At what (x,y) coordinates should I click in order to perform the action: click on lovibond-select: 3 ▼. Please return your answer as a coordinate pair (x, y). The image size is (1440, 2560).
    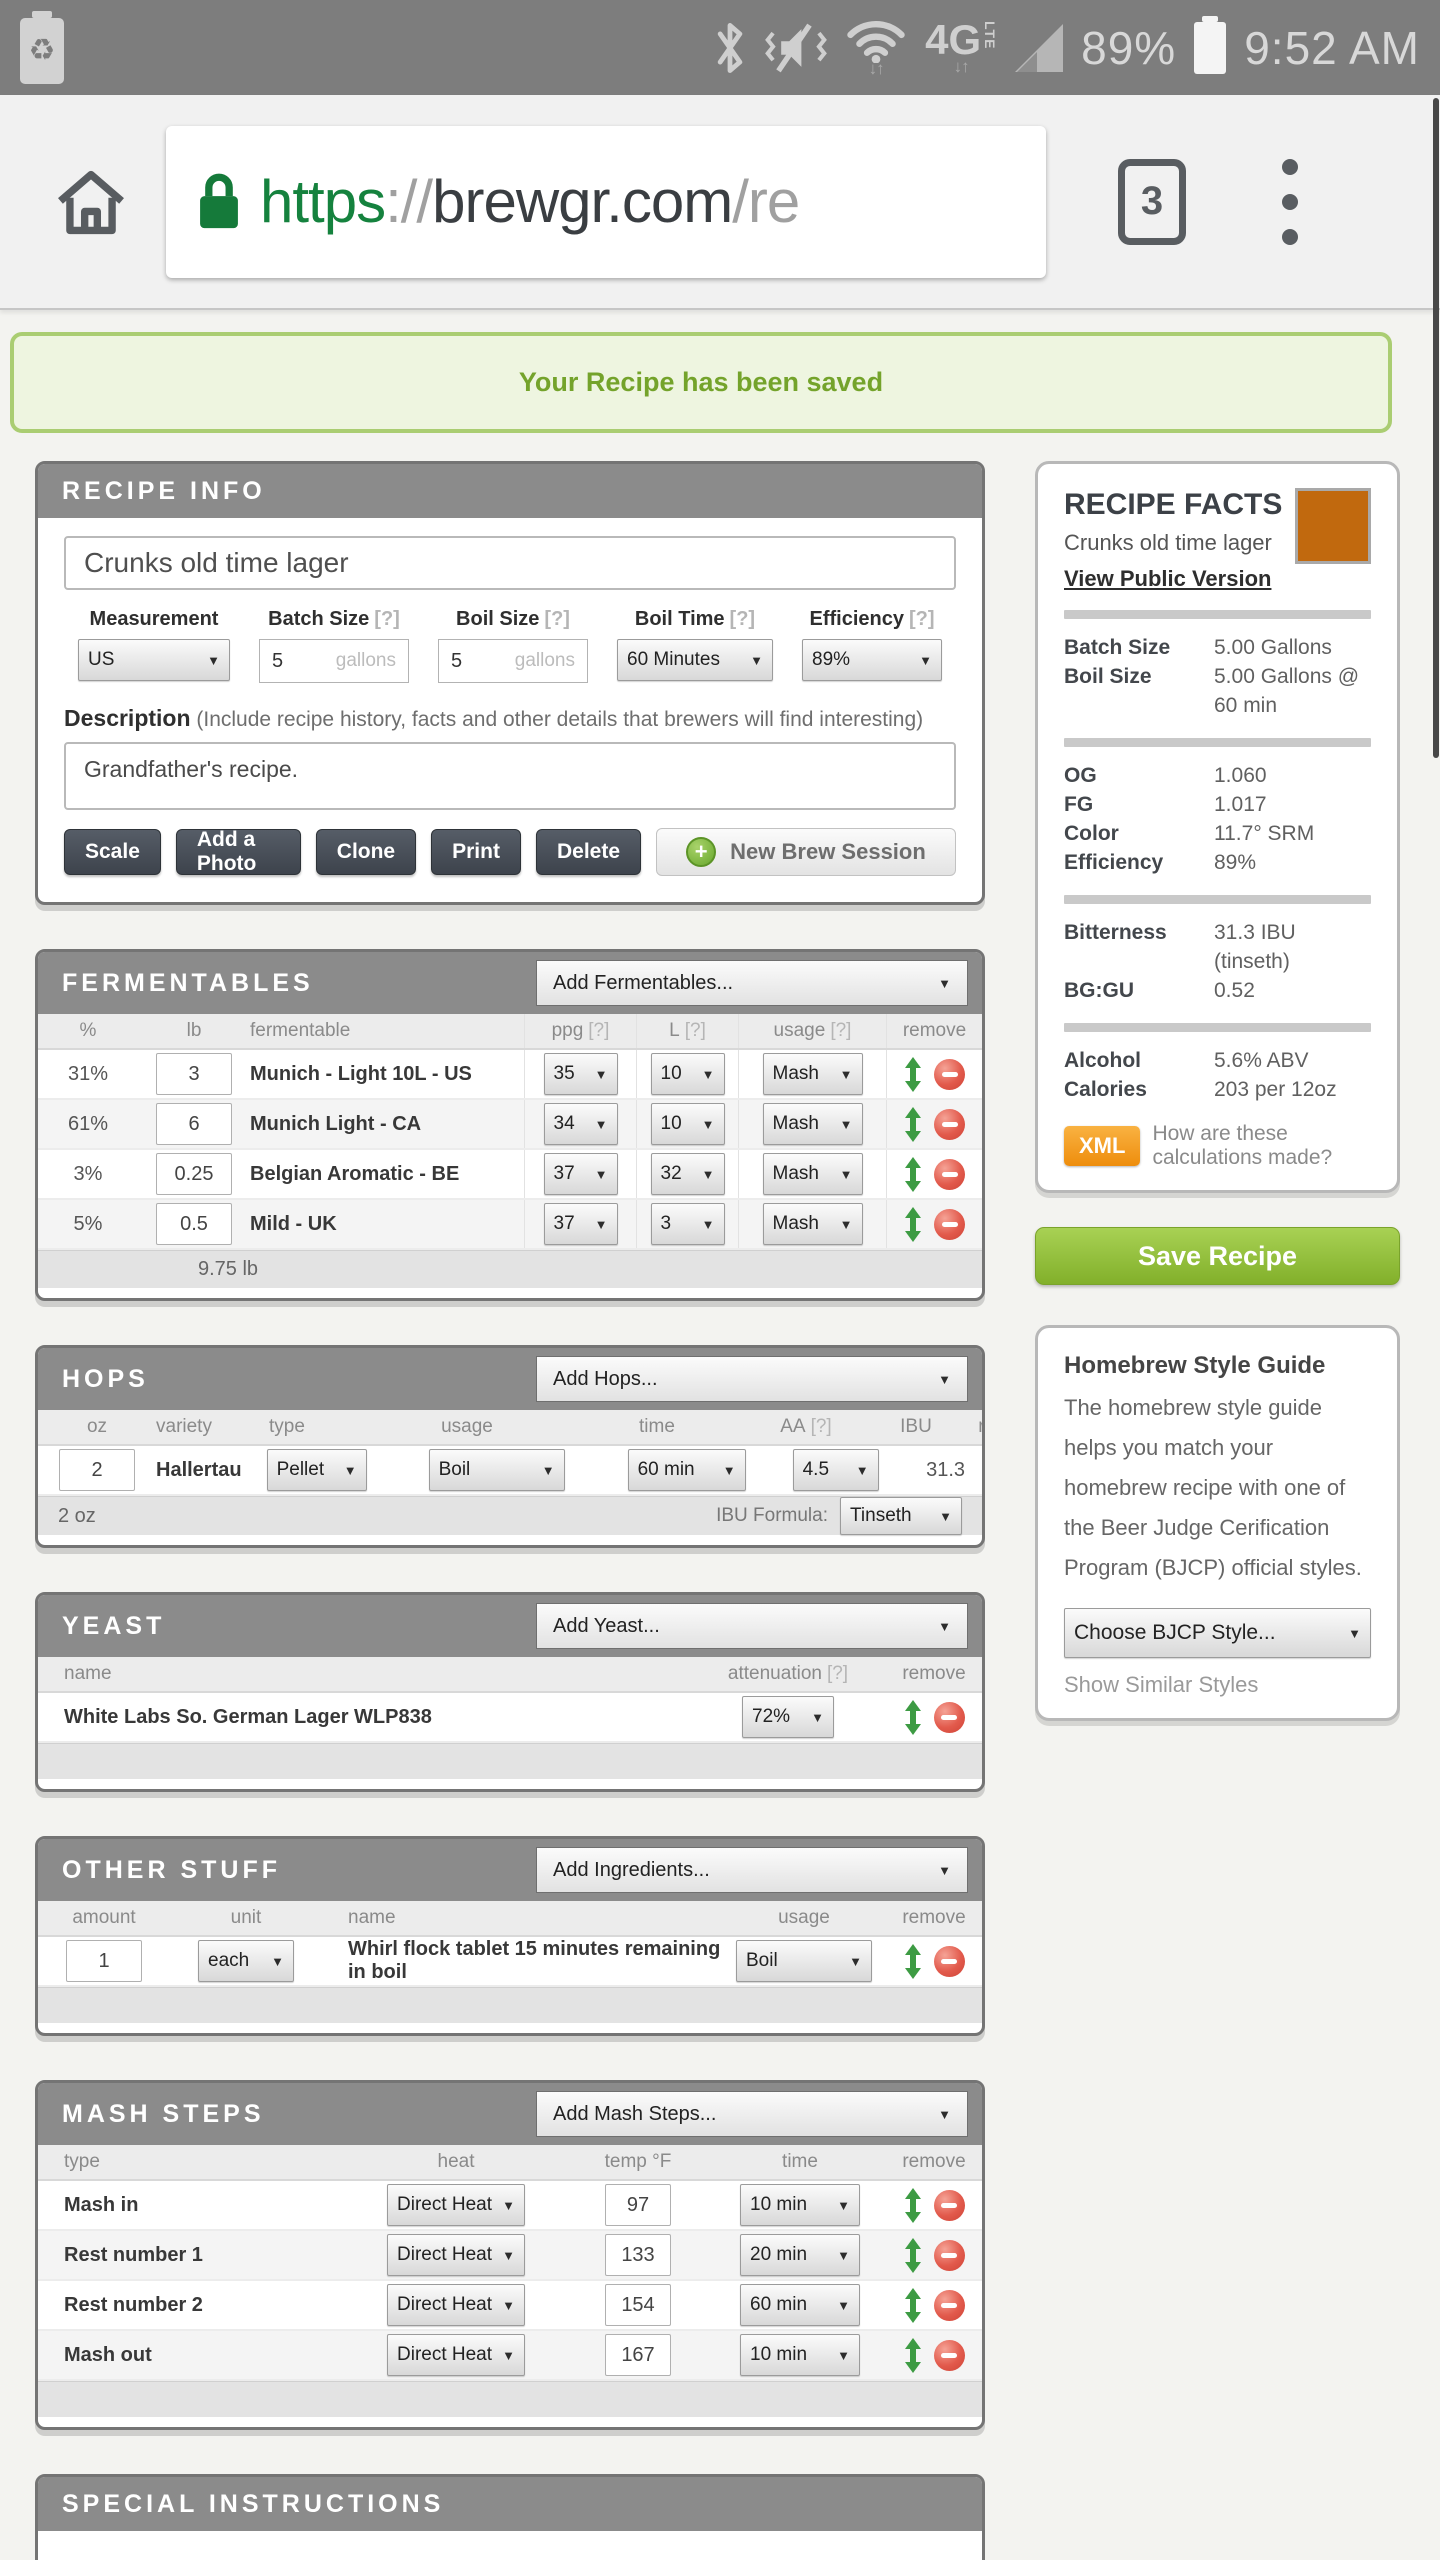
    Looking at the image, I should click on (687, 1224).